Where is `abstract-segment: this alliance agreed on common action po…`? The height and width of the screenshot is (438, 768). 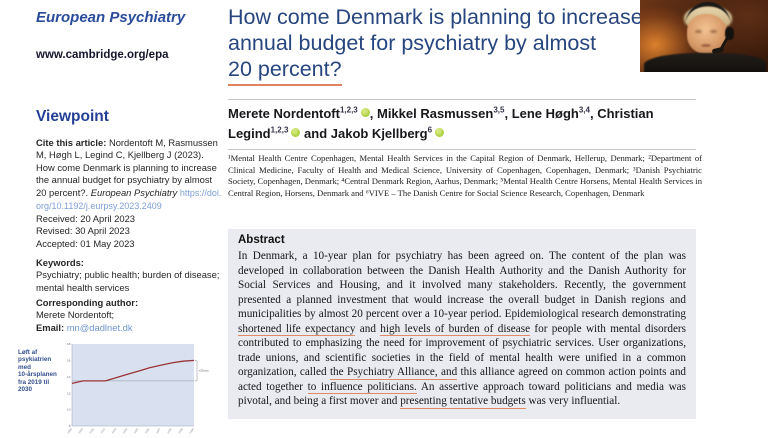 abstract-segment: this alliance agreed on common action po… is located at coordinates (462, 379).